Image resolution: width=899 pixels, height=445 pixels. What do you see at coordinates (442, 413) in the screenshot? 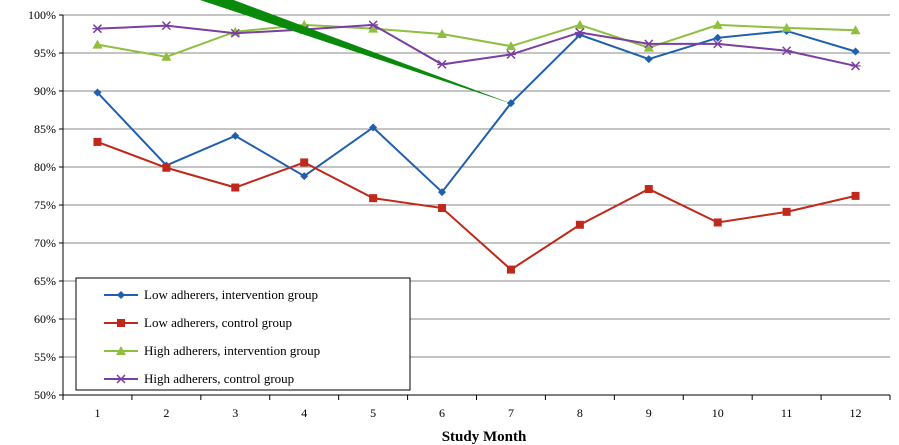
I see `x-tick-label: 6` at bounding box center [442, 413].